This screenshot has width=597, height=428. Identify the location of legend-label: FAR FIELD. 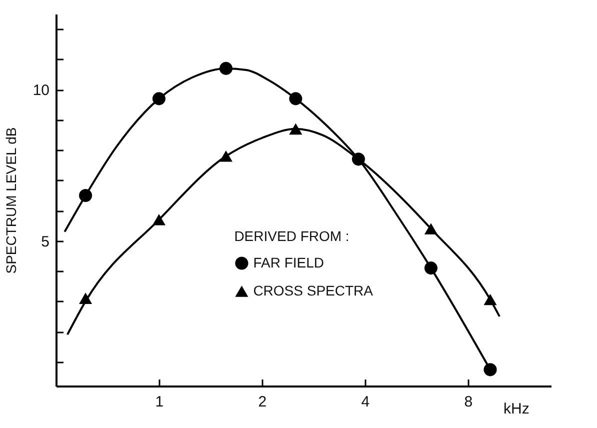
(288, 262).